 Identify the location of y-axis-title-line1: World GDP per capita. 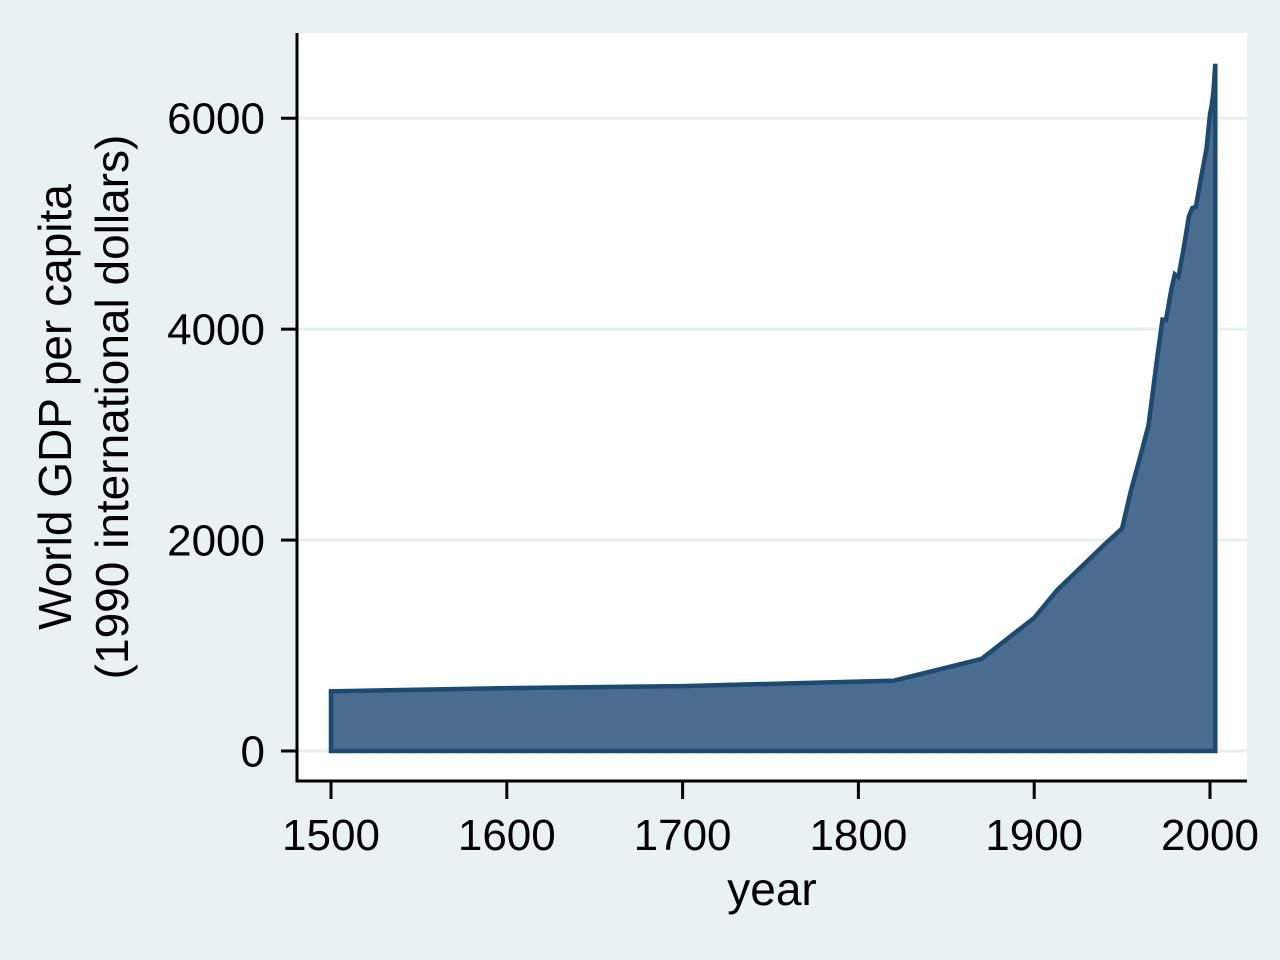
(55, 407).